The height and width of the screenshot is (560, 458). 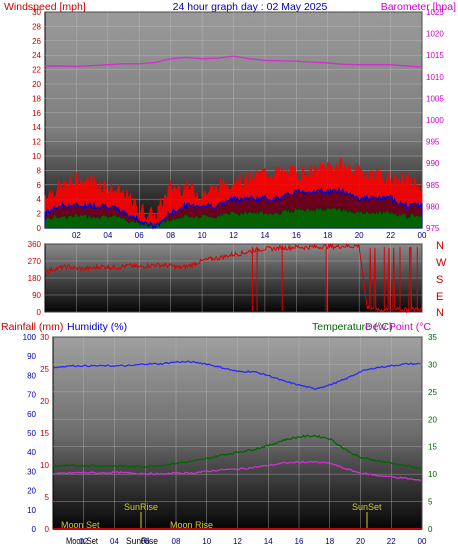 What do you see at coordinates (202, 235) in the screenshot?
I see `wind-x-tick: 10` at bounding box center [202, 235].